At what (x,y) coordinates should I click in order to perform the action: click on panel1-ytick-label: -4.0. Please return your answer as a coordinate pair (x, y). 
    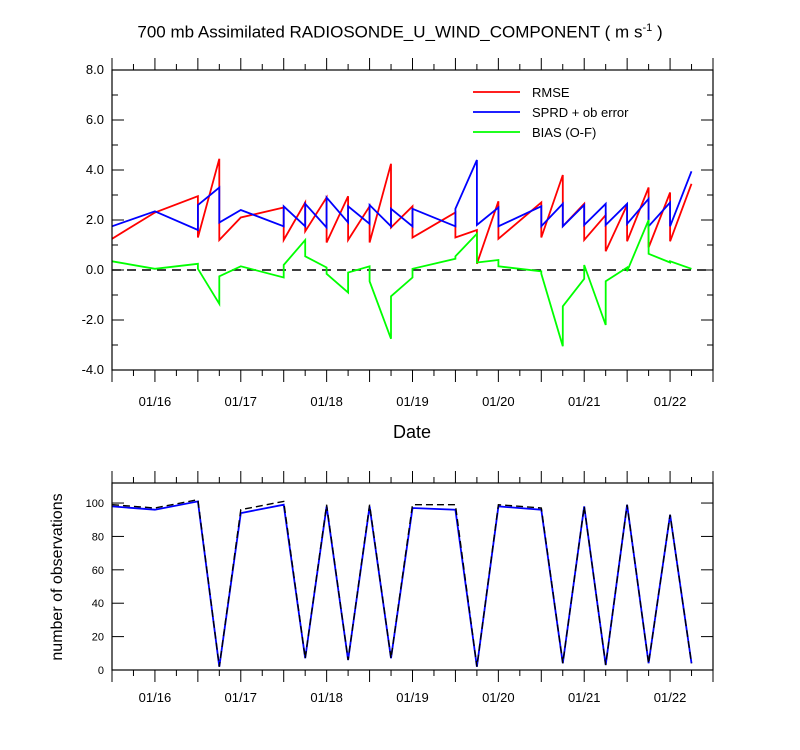
    Looking at the image, I should click on (93, 369).